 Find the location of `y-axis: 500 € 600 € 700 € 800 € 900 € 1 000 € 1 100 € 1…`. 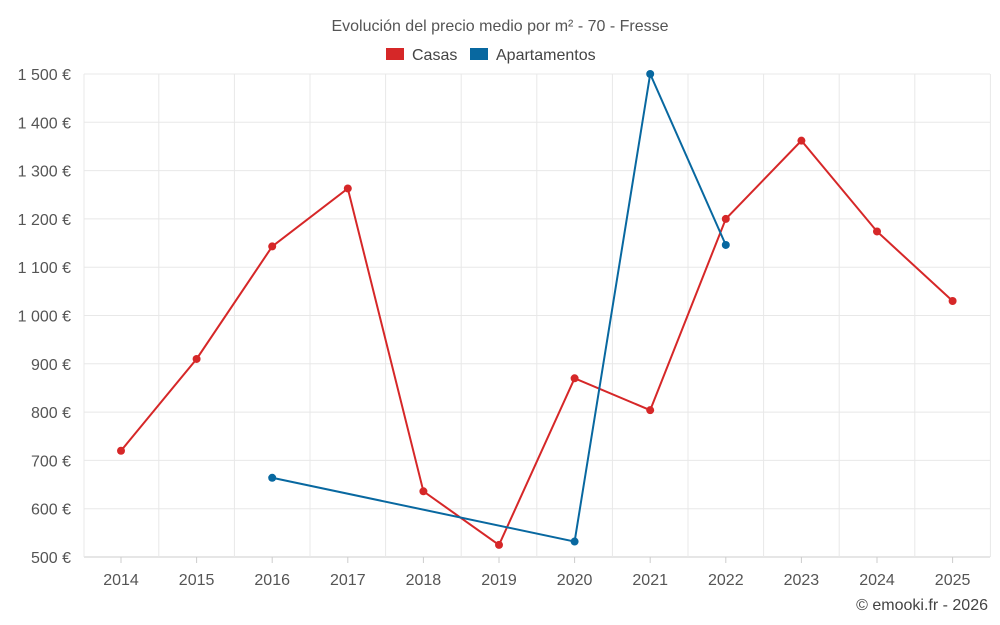

y-axis: 500 € 600 € 700 € 800 € 900 € 1 000 € 1 100 € 1… is located at coordinates (44, 317).